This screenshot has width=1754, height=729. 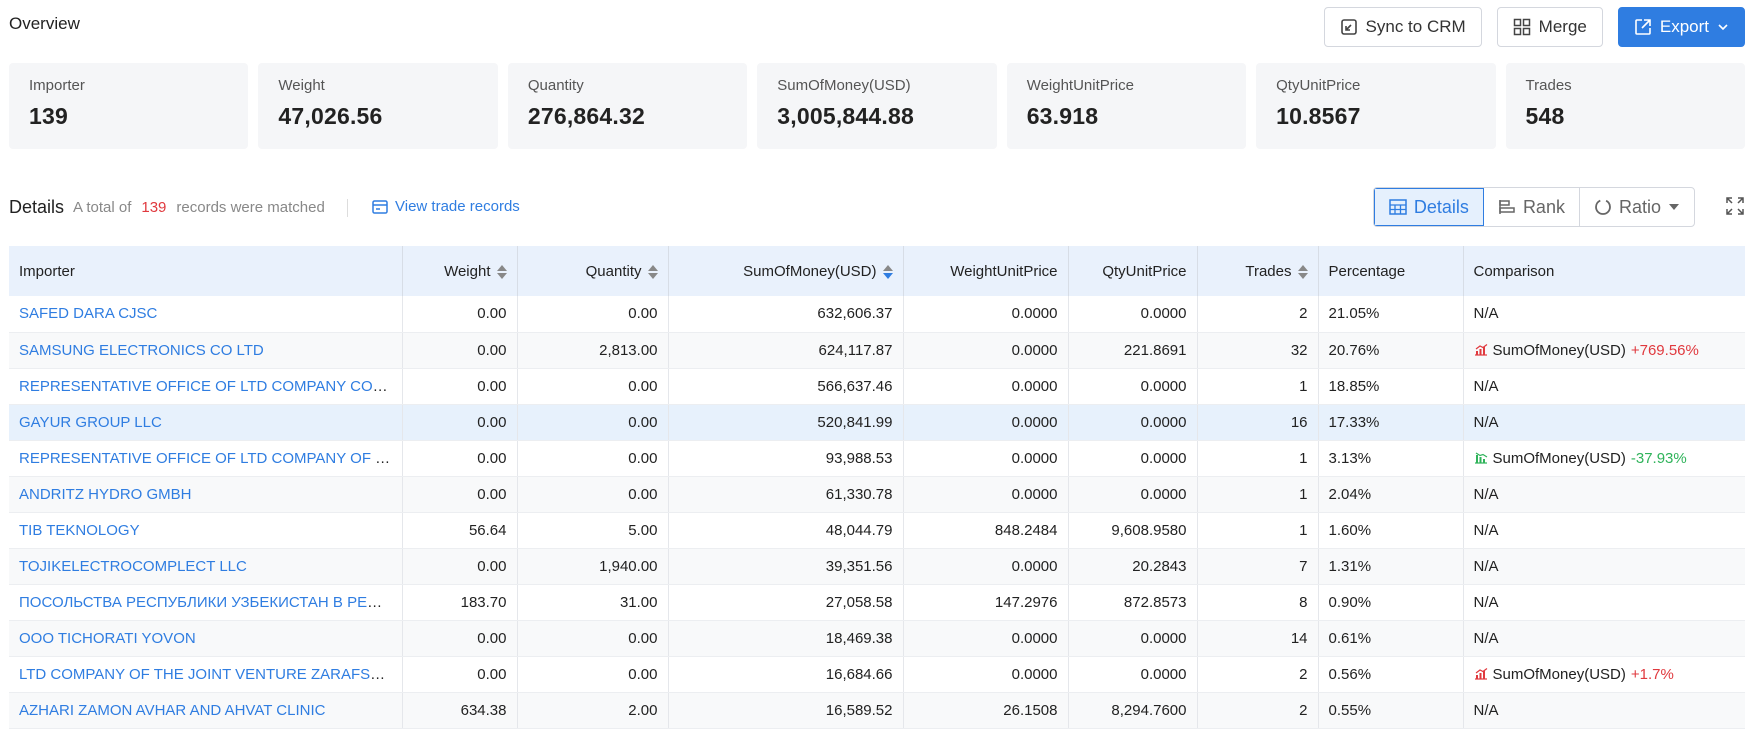 What do you see at coordinates (1735, 206) in the screenshot?
I see `fullscreen-icon` at bounding box center [1735, 206].